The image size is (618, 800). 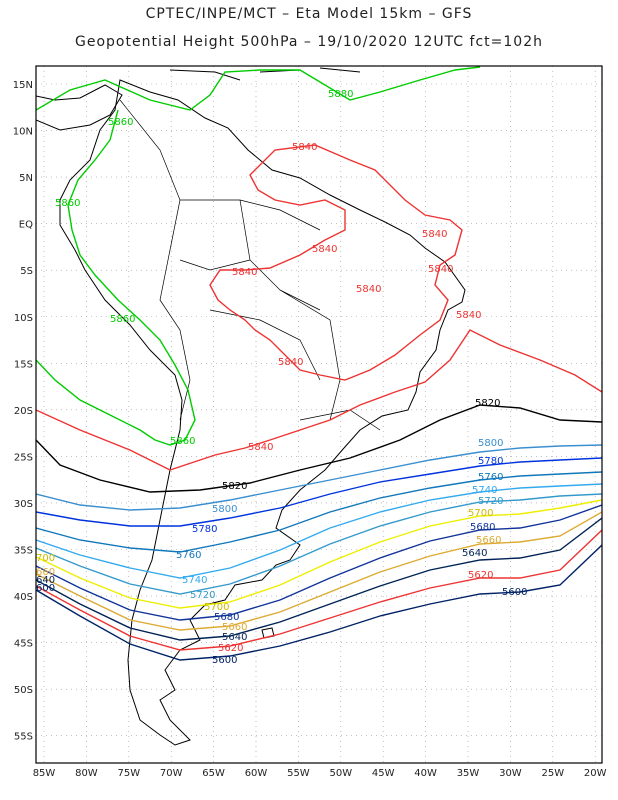 What do you see at coordinates (425, 773) in the screenshot?
I see `lon-tick-label: 40W` at bounding box center [425, 773].